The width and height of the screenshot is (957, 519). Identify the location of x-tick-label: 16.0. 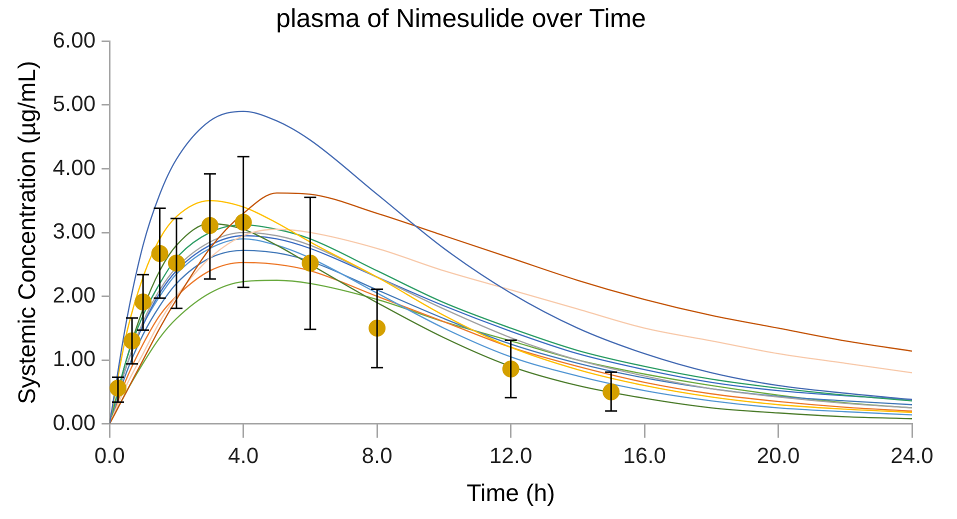
(644, 455).